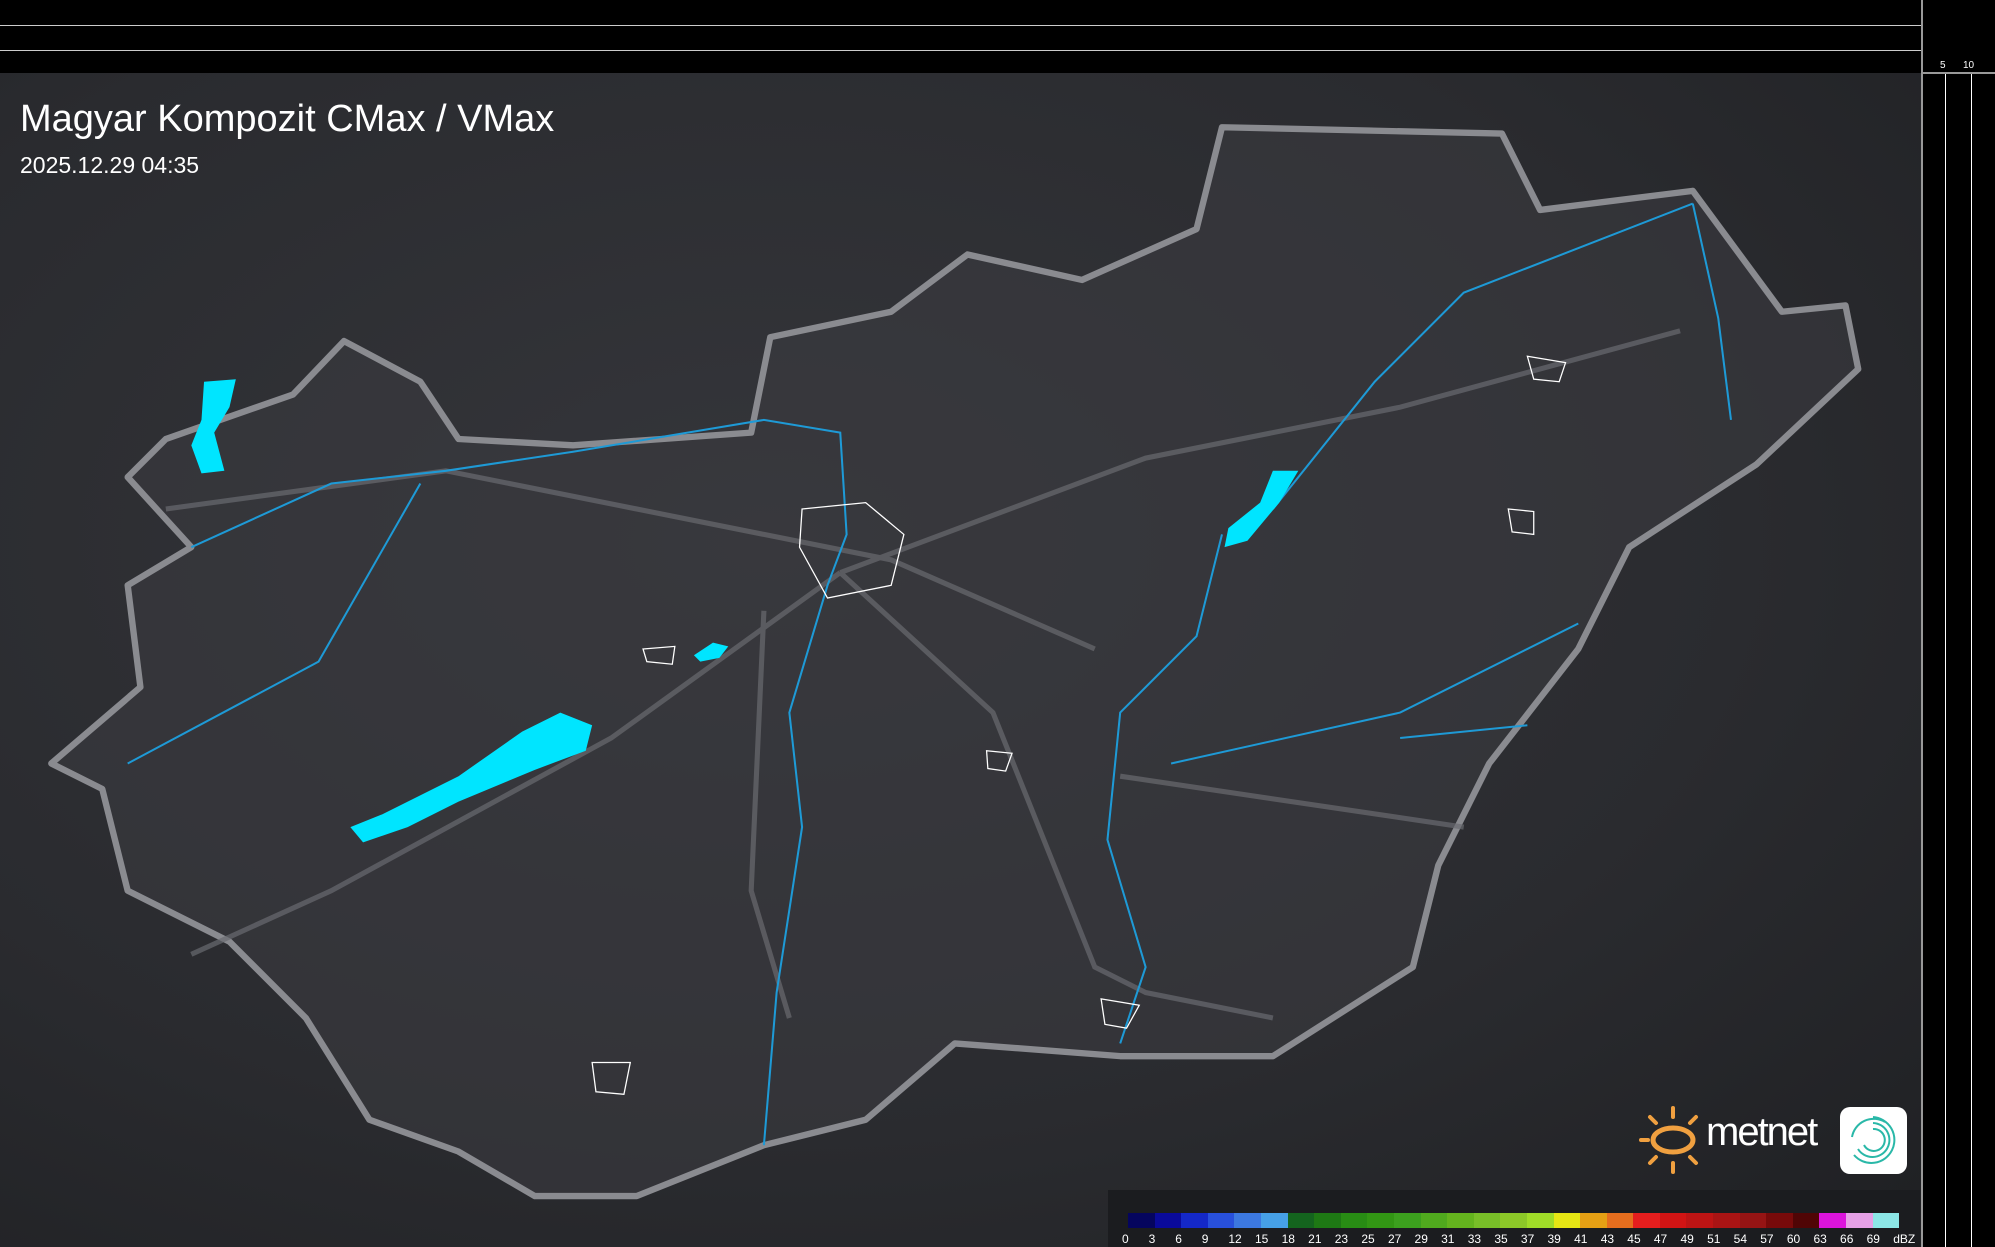  Describe the element at coordinates (1767, 1239) in the screenshot. I see `legend-value: 57` at that location.